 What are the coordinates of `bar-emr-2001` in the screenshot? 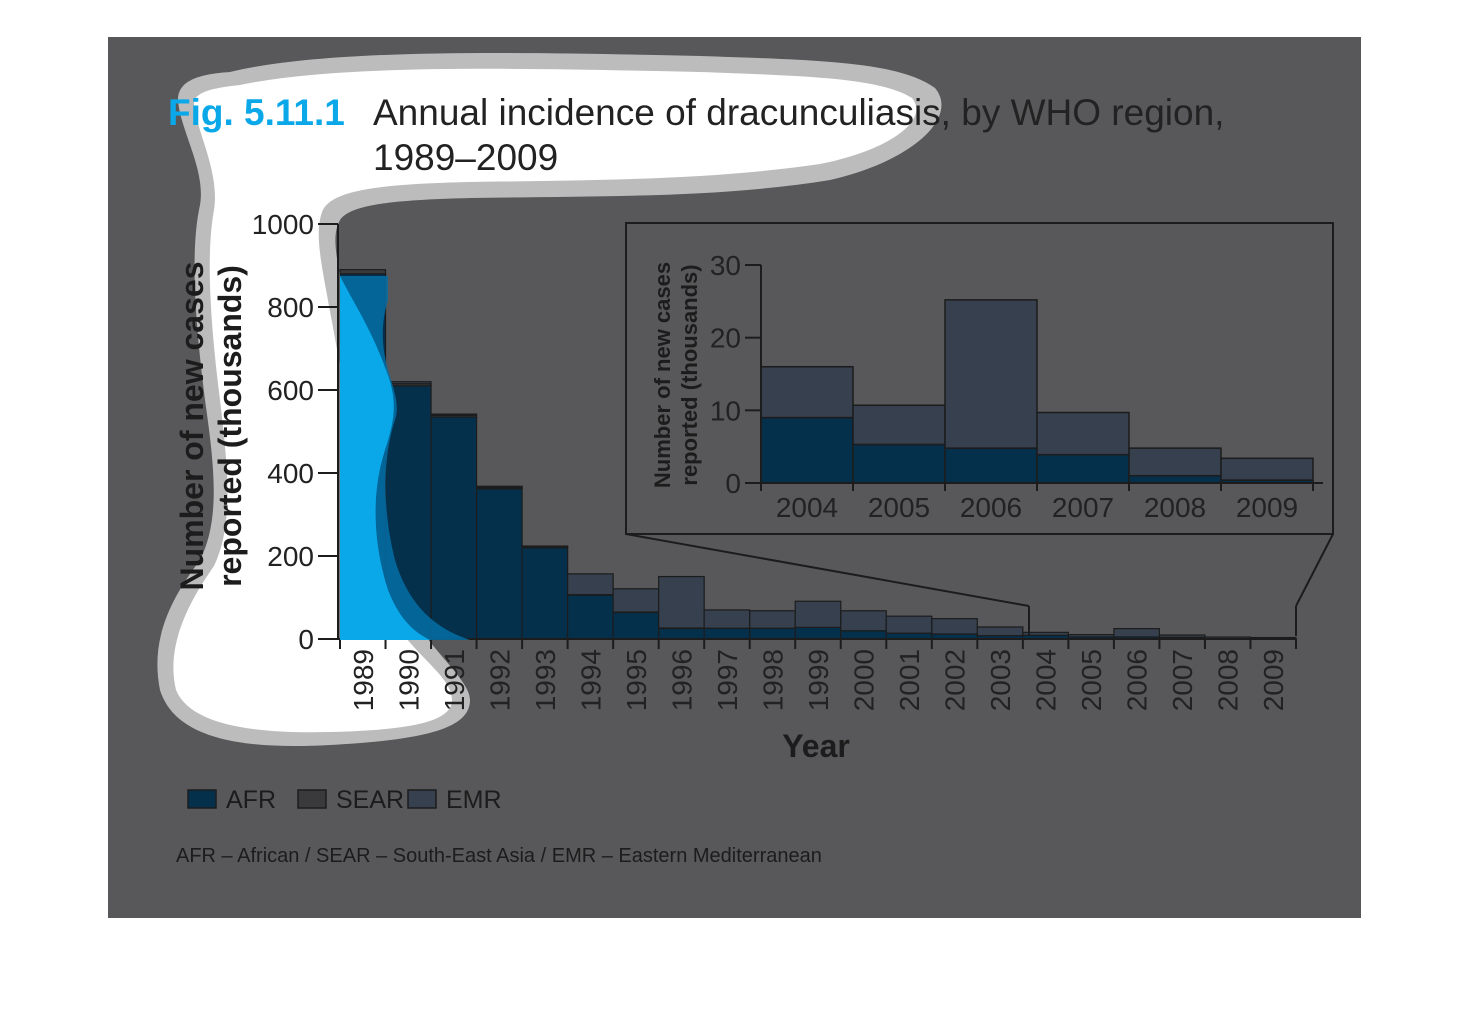 It's located at (909, 624).